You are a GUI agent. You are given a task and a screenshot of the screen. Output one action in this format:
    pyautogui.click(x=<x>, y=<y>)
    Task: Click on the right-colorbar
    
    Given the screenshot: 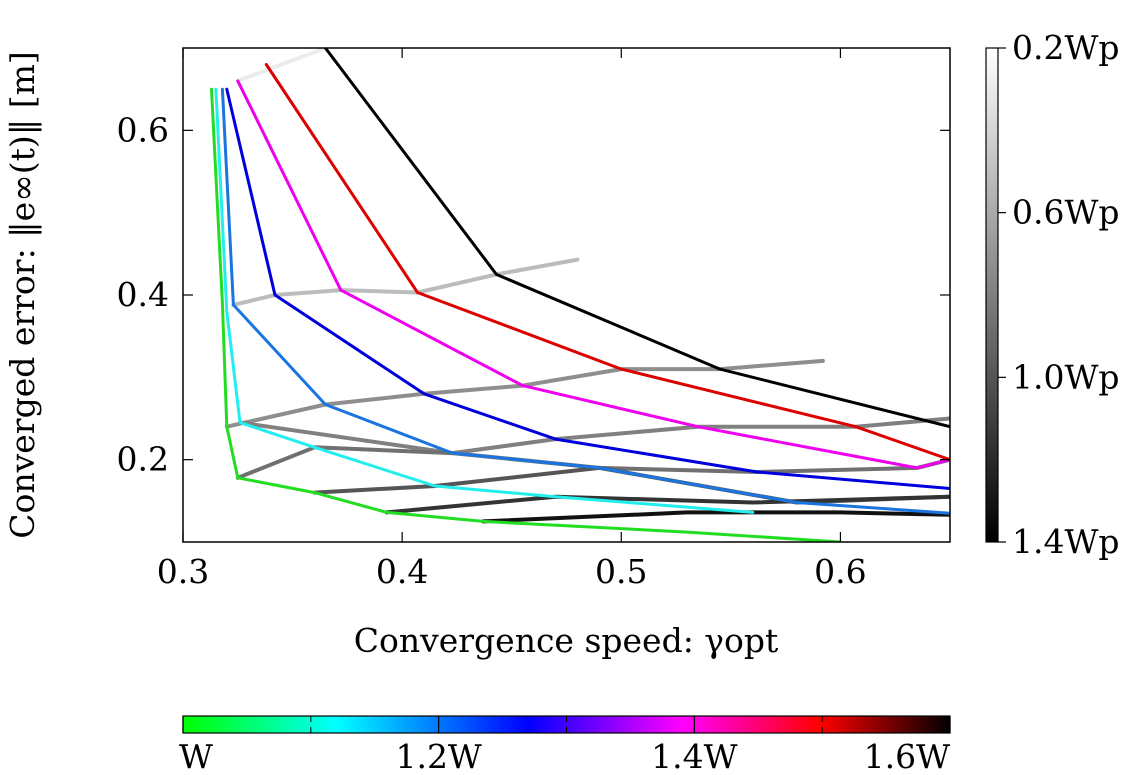 What is the action you would take?
    pyautogui.click(x=992, y=295)
    